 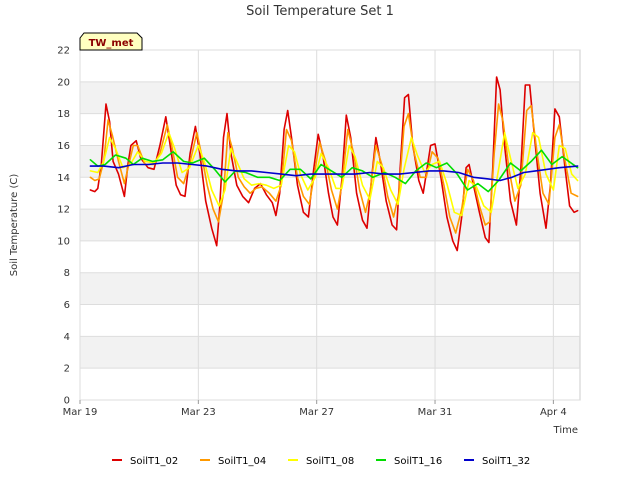 I want to click on y-tick-label: 22, so click(x=63, y=51).